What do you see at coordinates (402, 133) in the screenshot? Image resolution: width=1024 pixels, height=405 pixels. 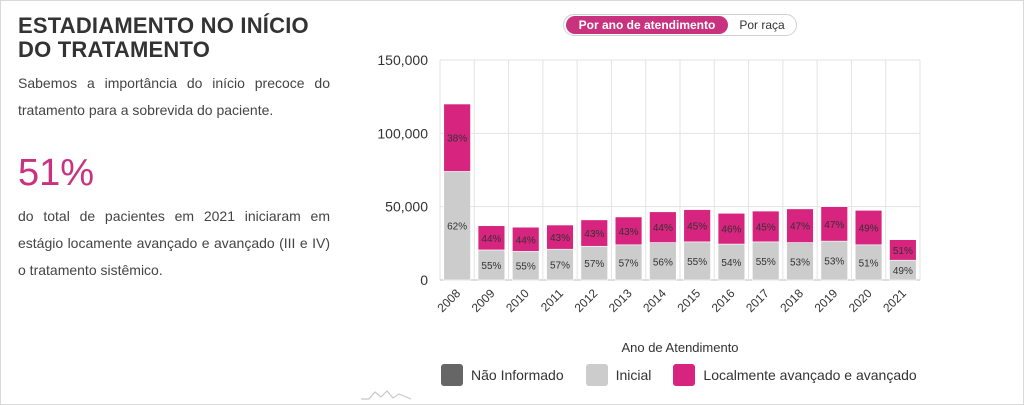 I see `y-tick-label: 100,000` at bounding box center [402, 133].